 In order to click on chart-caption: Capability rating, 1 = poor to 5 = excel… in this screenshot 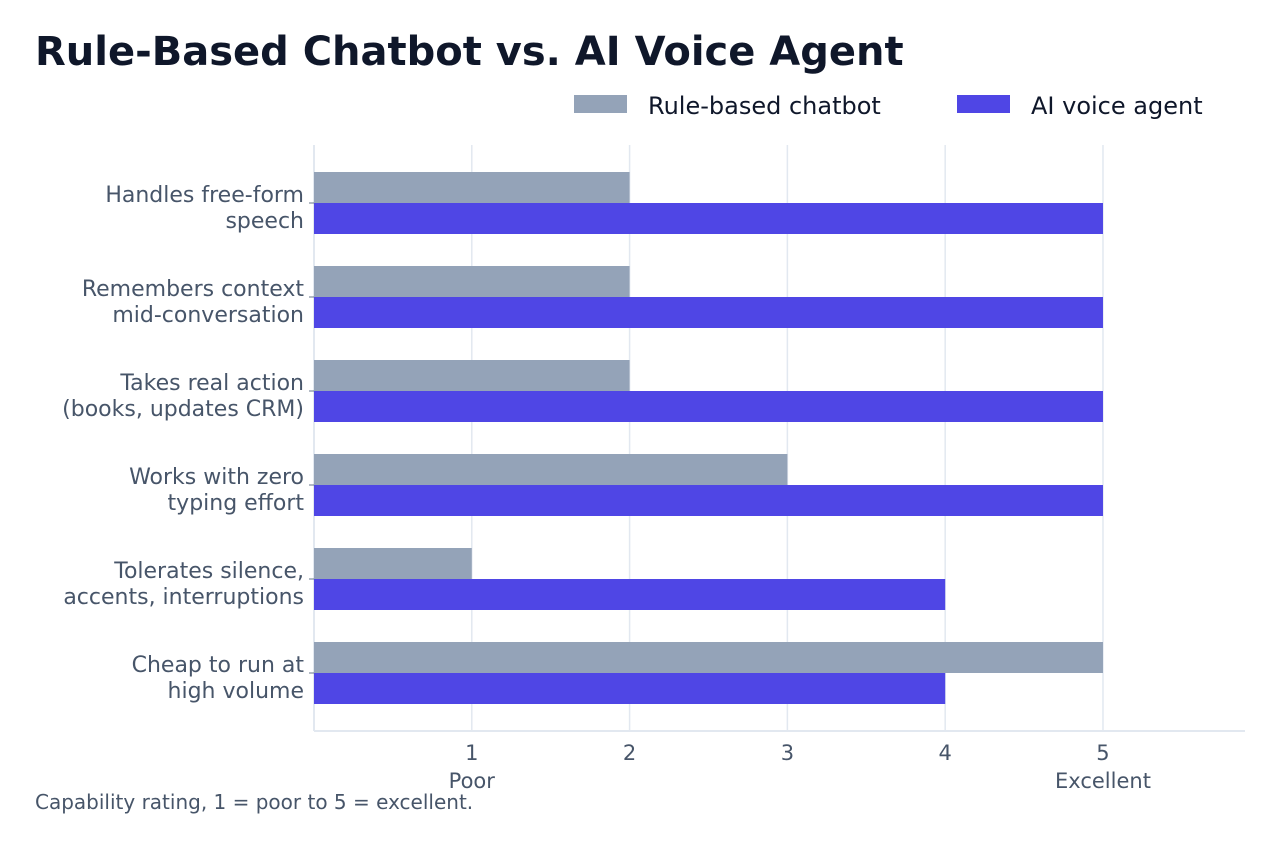, I will do `click(254, 802)`.